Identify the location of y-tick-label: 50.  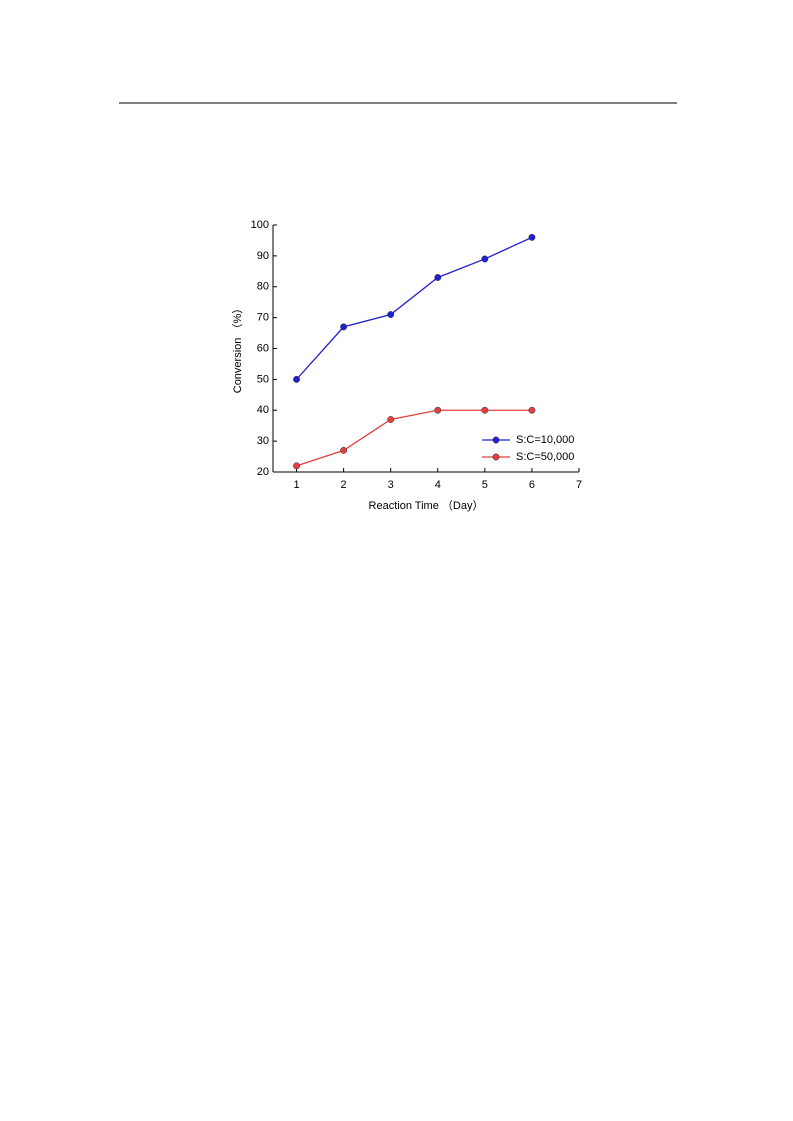
(263, 379).